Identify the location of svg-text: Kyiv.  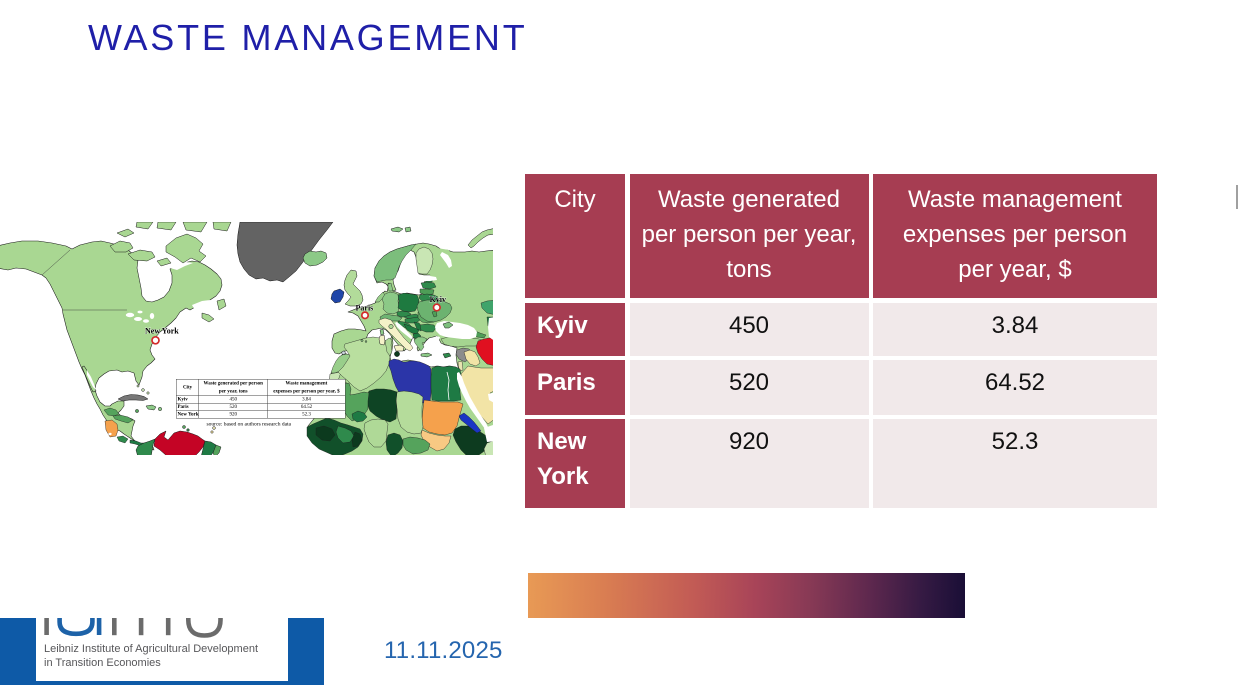
(438, 299).